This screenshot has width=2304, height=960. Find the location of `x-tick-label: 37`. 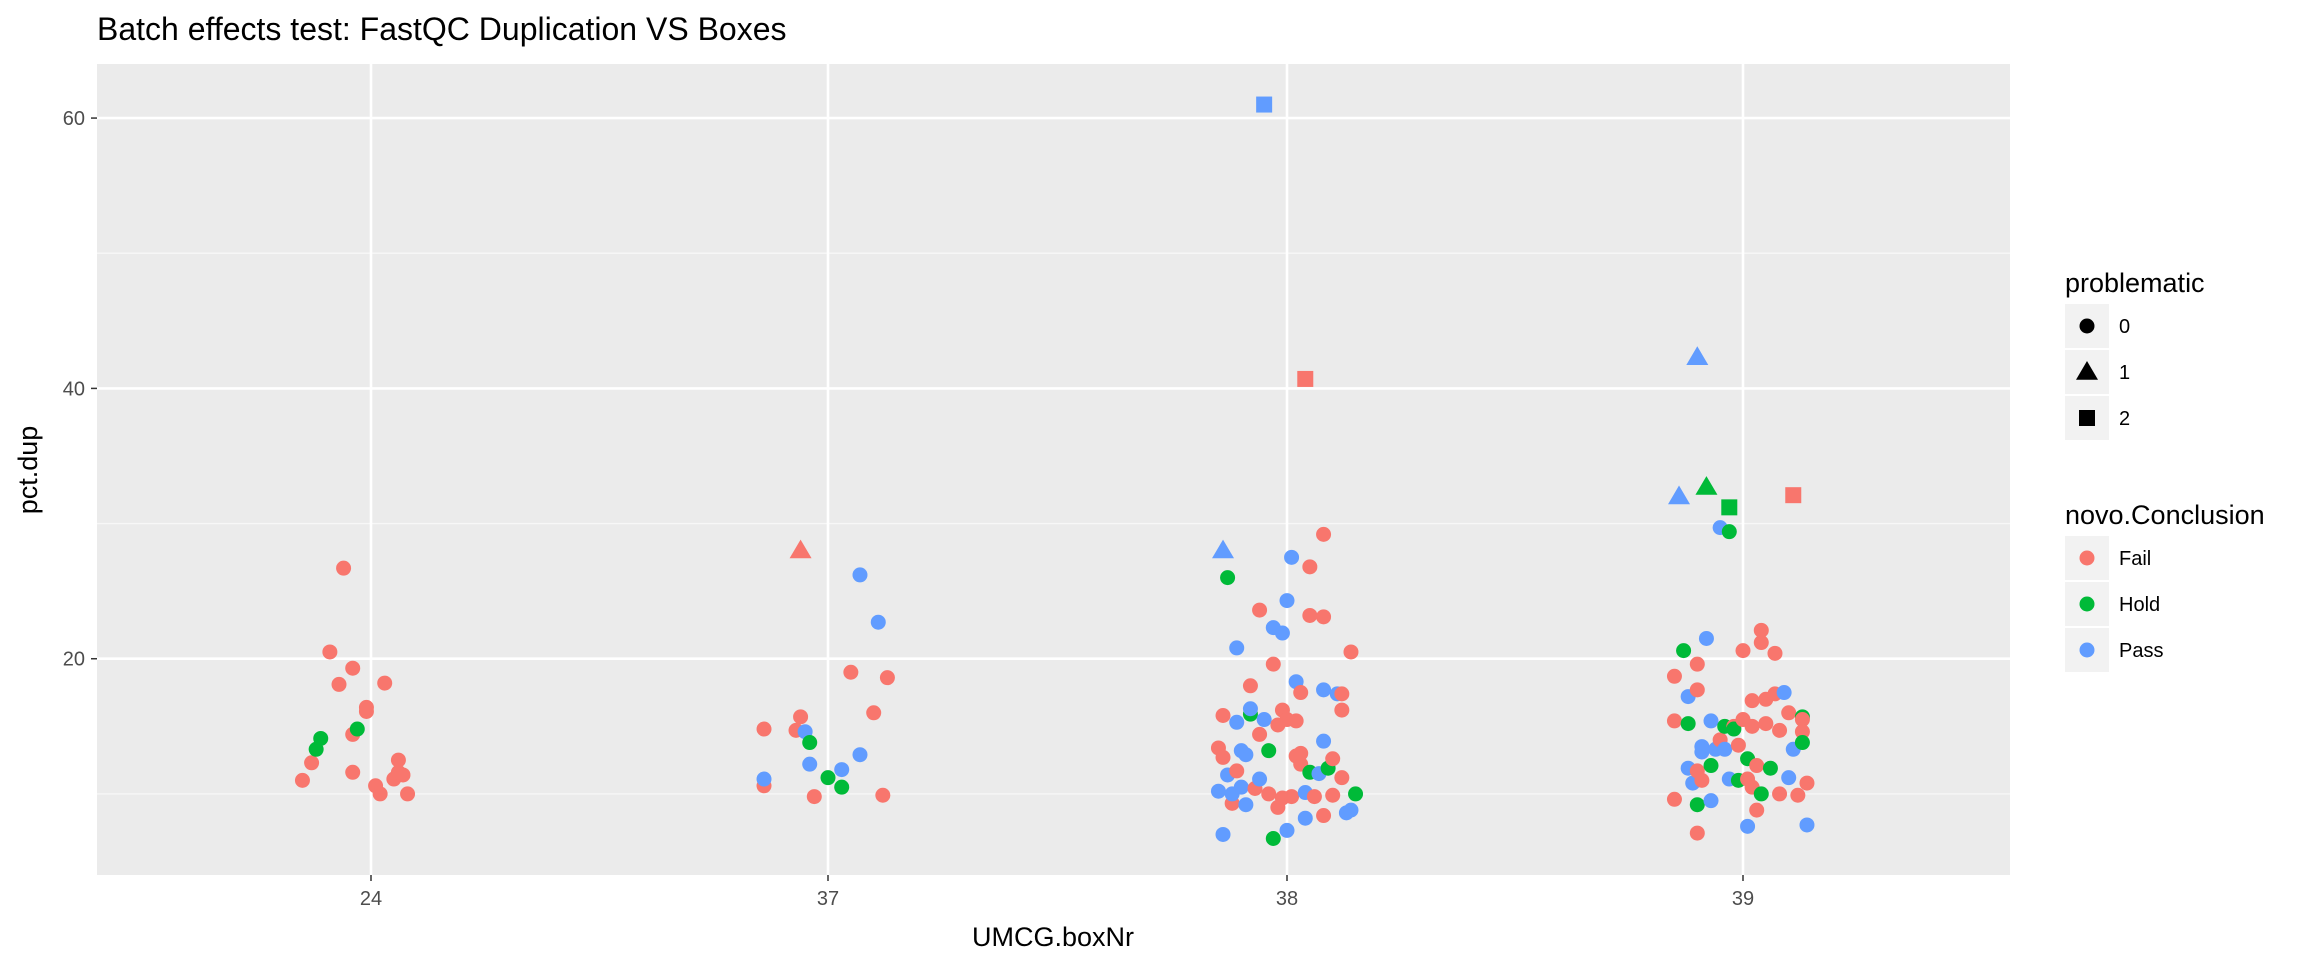

x-tick-label: 37 is located at coordinates (828, 899).